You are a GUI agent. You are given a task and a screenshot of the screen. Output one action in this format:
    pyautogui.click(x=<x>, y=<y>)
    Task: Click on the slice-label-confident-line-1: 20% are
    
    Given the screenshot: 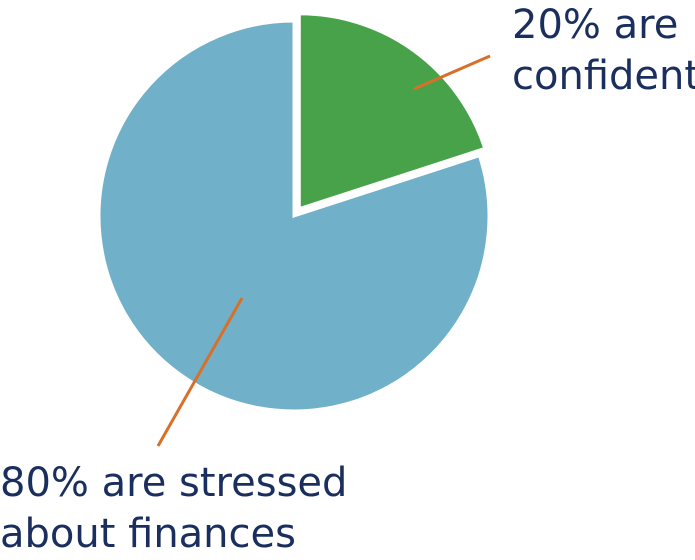 What is the action you would take?
    pyautogui.click(x=595, y=25)
    